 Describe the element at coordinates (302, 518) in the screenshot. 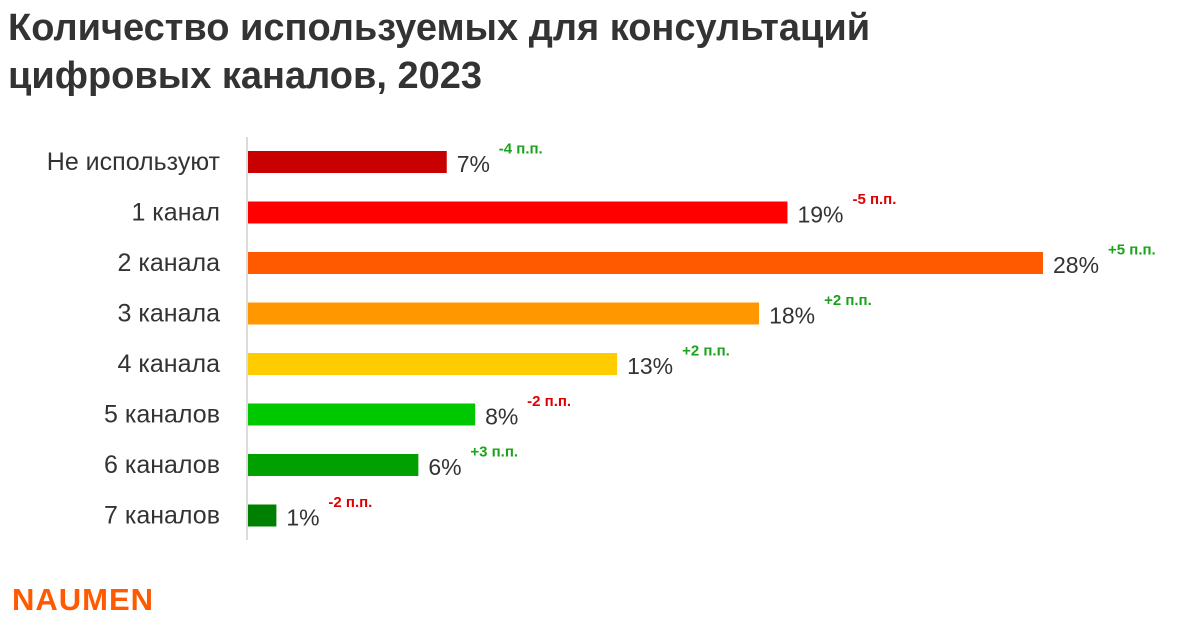

I see `value-label: 1%` at that location.